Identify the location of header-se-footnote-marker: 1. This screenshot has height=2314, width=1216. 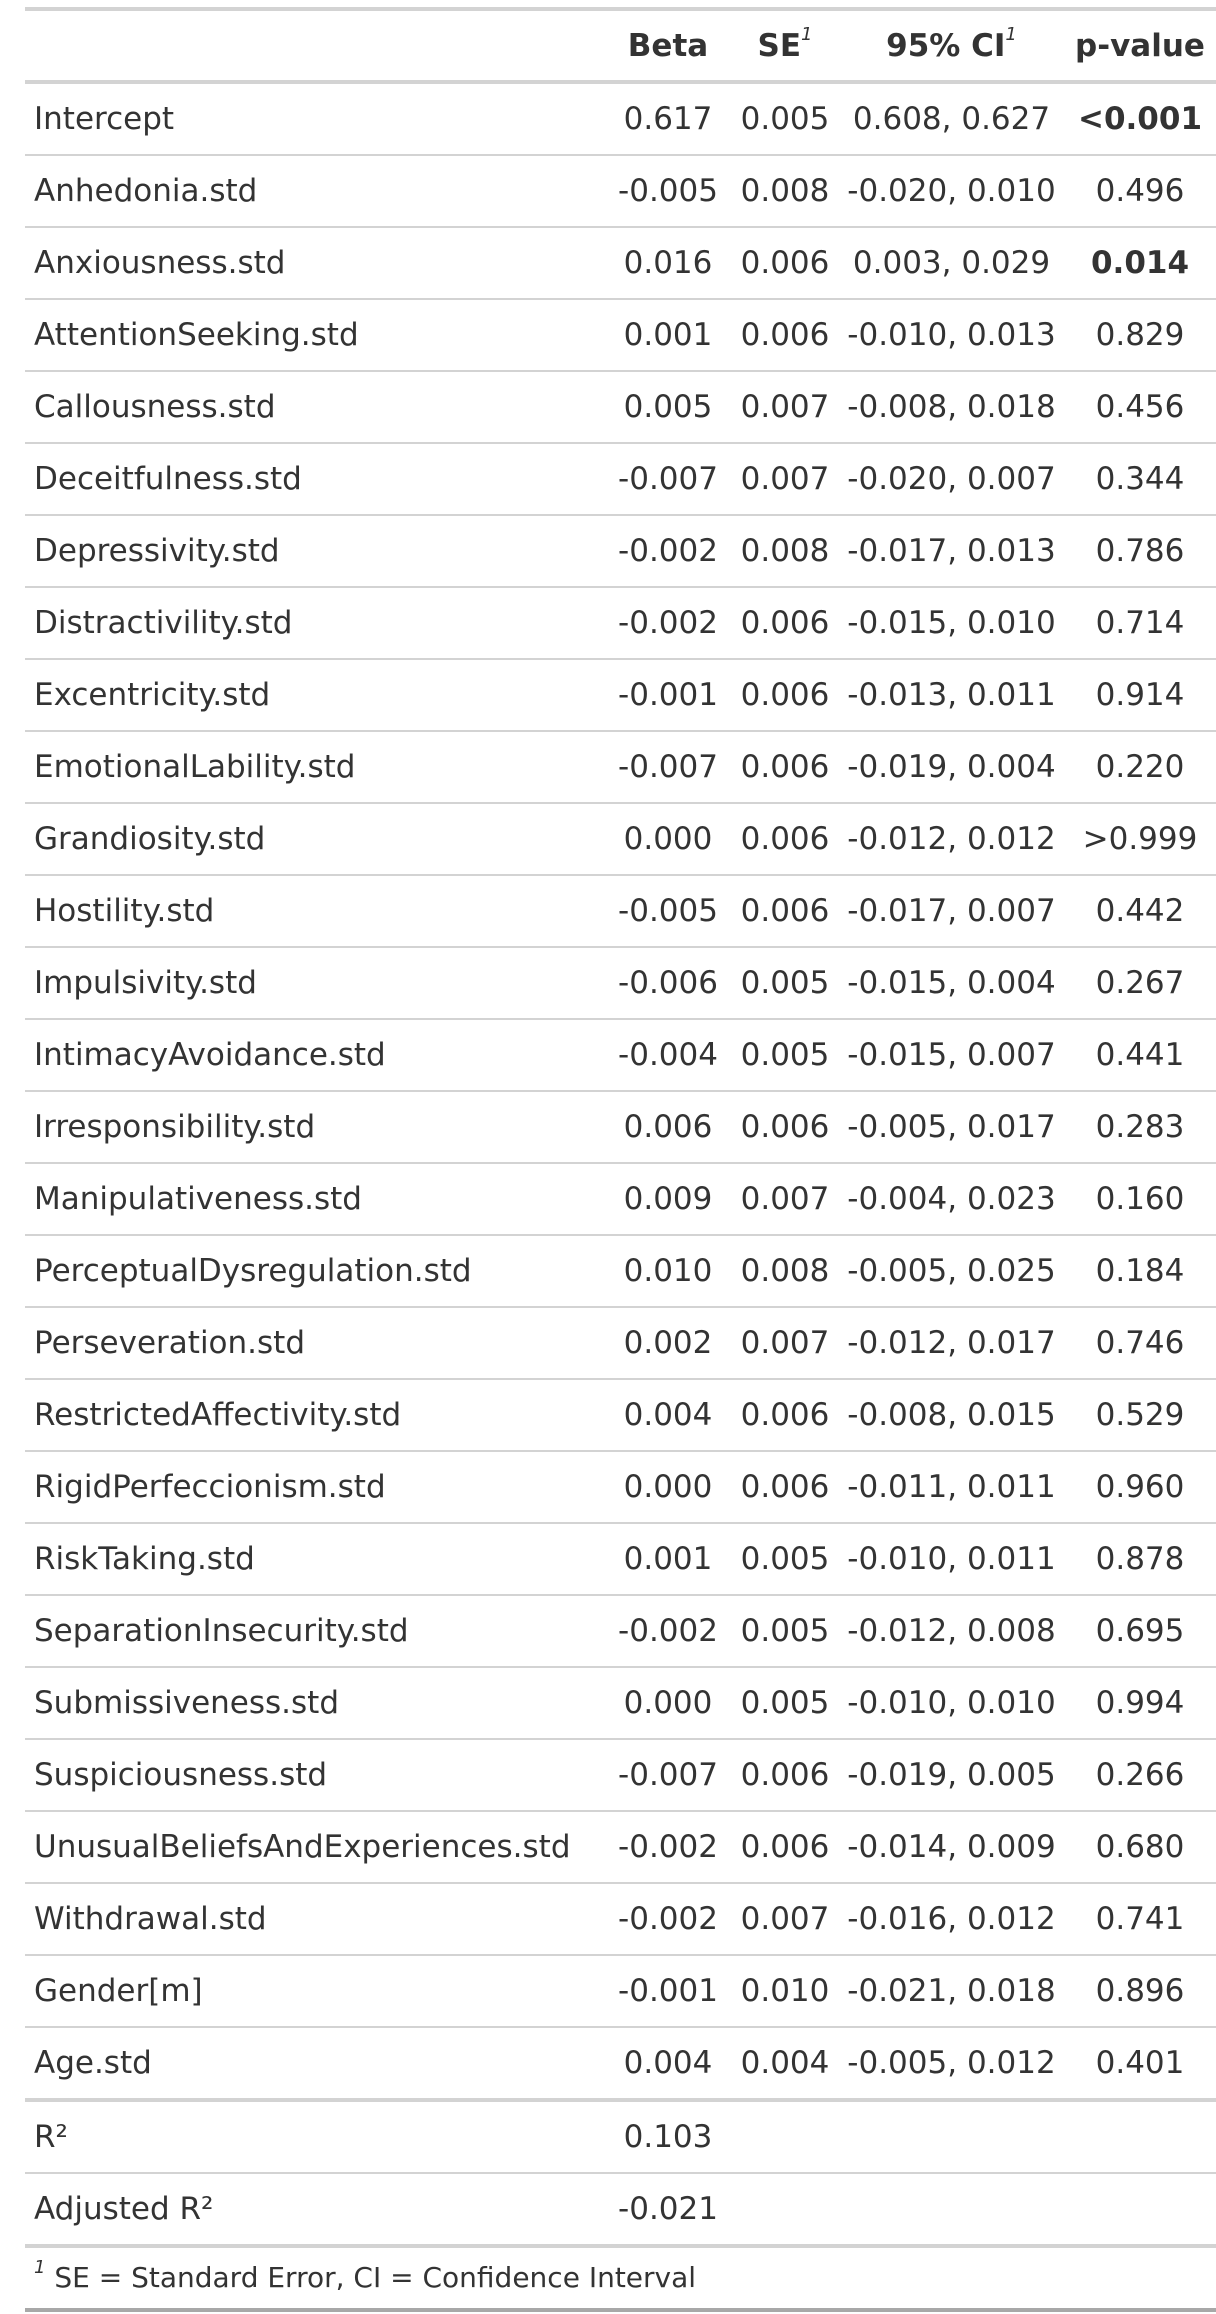
(807, 34).